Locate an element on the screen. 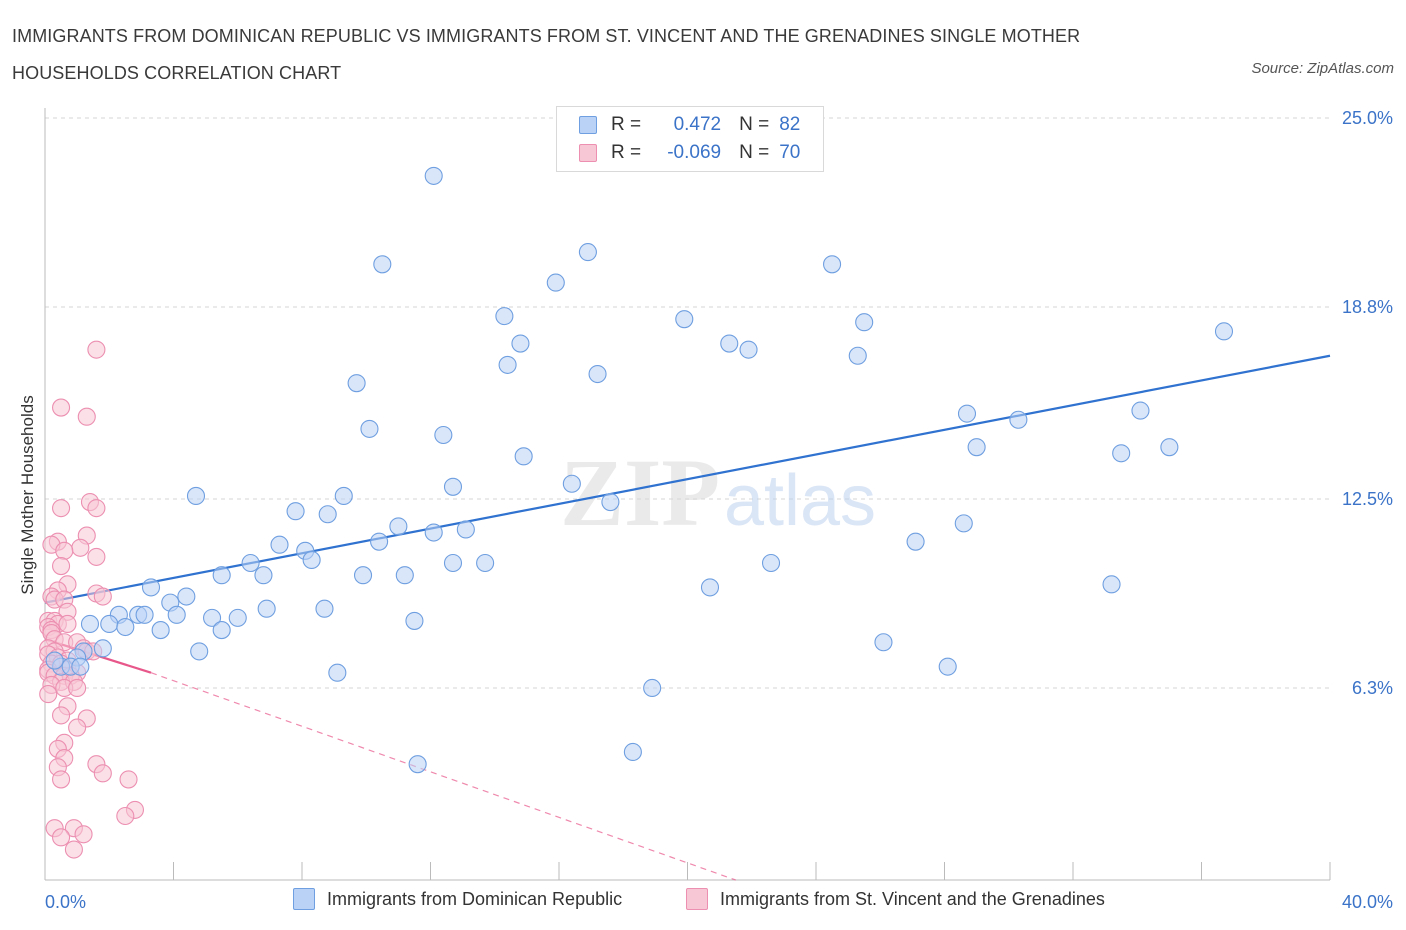  legend-row-pink: R = -0.069 N = 70 is located at coordinates (689, 153).